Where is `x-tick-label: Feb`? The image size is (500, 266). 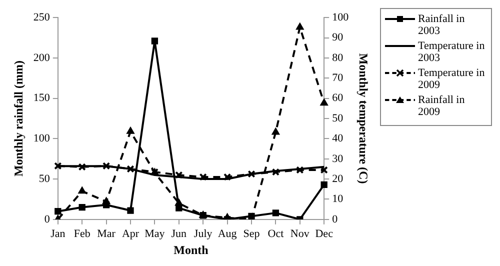
x-tick-label: Feb is located at coordinates (82, 234).